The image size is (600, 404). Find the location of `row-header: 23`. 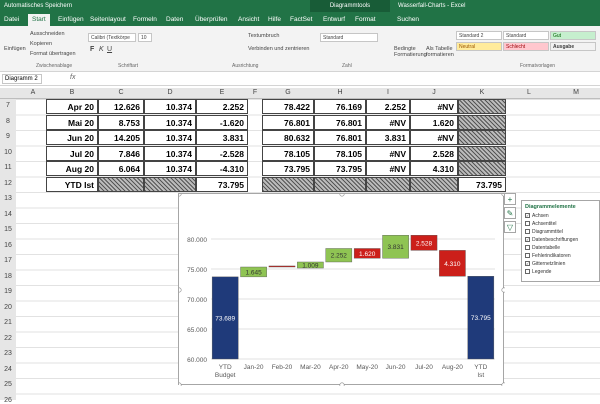

row-header: 23 is located at coordinates (8, 353).